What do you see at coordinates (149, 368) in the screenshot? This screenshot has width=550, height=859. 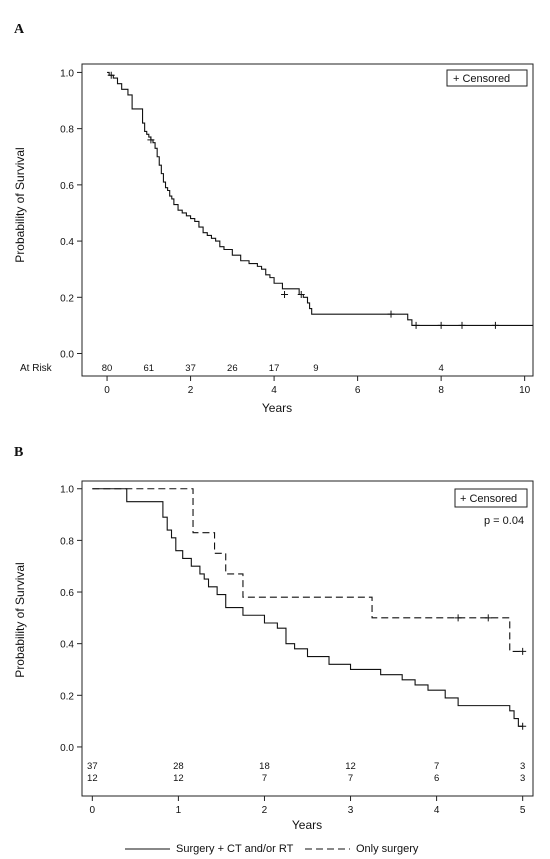 I see `at-risk-count: 61` at bounding box center [149, 368].